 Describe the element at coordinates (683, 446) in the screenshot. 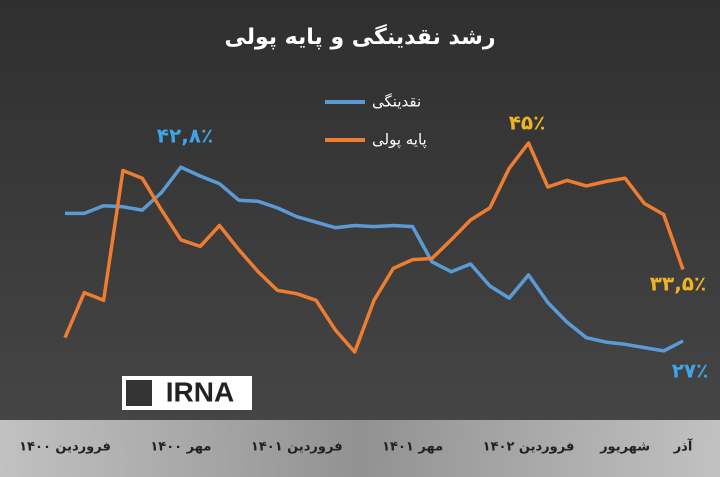

I see `x-tick-label: آذر` at that location.